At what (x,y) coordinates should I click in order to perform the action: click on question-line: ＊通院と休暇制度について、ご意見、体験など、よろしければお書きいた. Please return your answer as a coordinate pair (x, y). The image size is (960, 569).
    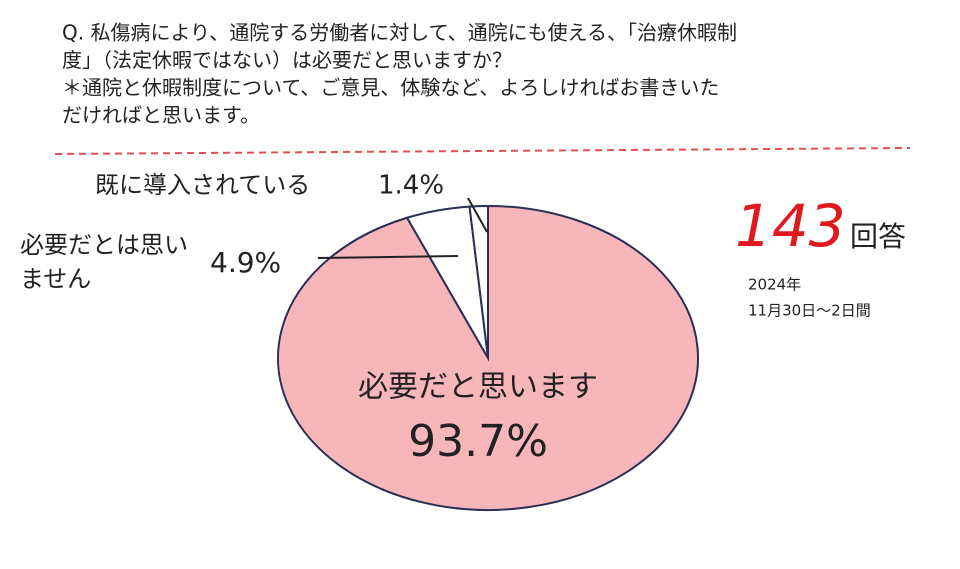
    Looking at the image, I should click on (390, 88).